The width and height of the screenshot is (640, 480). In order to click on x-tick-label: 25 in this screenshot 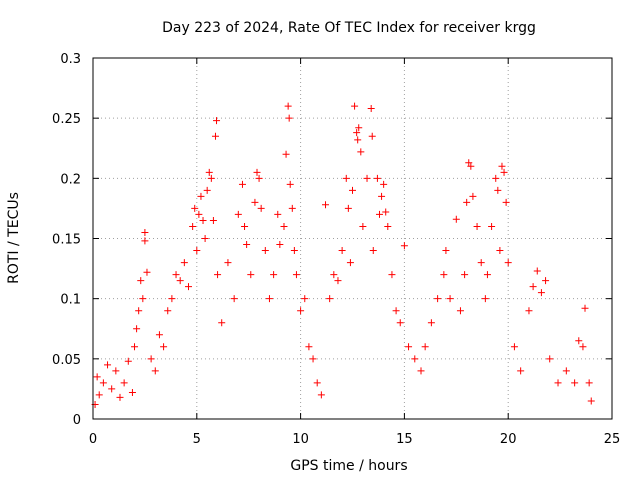, I will do `click(612, 439)`.